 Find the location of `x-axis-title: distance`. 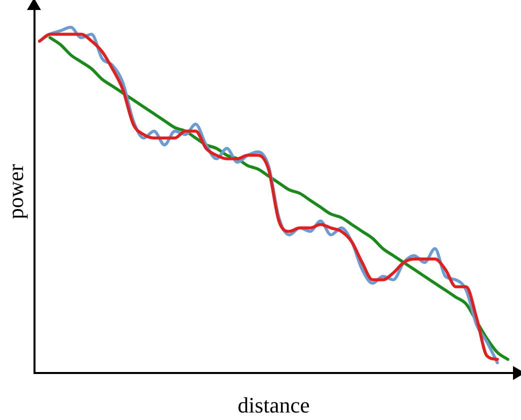

x-axis-title: distance is located at coordinates (274, 405).